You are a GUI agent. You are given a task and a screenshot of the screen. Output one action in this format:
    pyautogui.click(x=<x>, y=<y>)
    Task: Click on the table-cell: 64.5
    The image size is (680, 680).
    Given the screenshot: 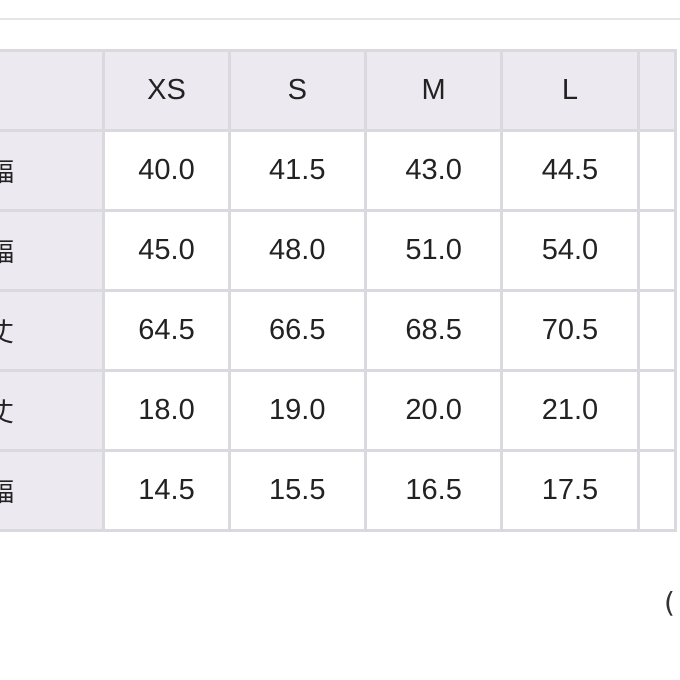 What is the action you would take?
    pyautogui.click(x=166, y=330)
    